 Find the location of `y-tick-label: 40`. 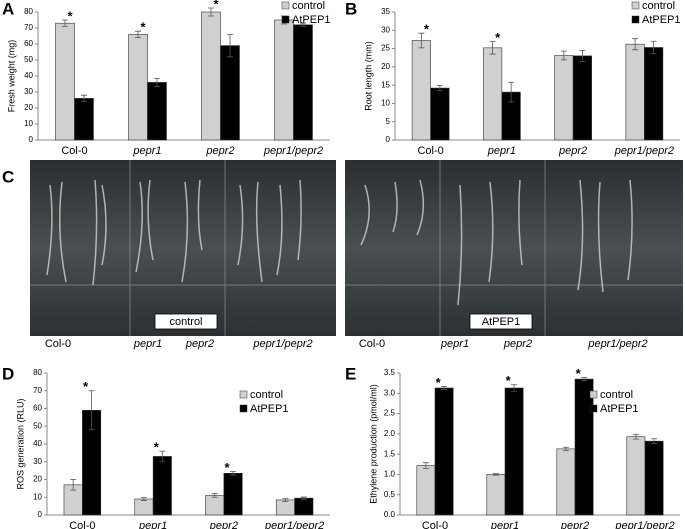

y-tick-label: 40 is located at coordinates (28, 75).